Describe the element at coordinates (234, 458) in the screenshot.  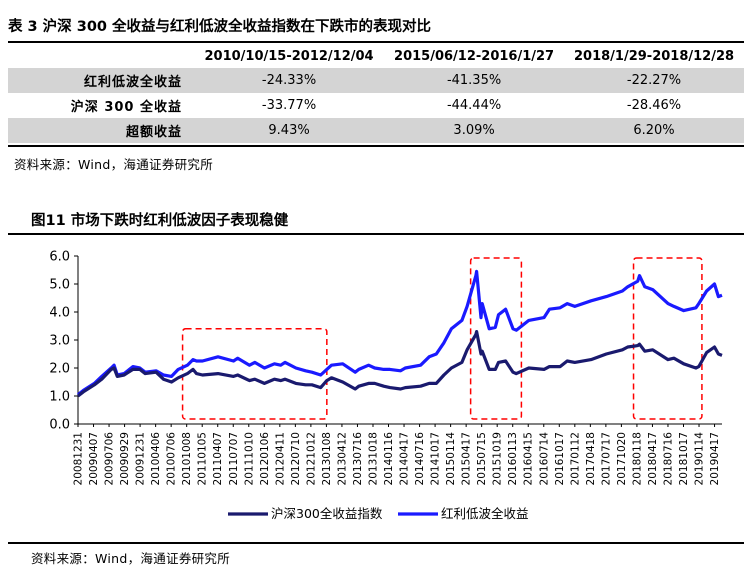
I see `x-tick-label: 20110707` at that location.